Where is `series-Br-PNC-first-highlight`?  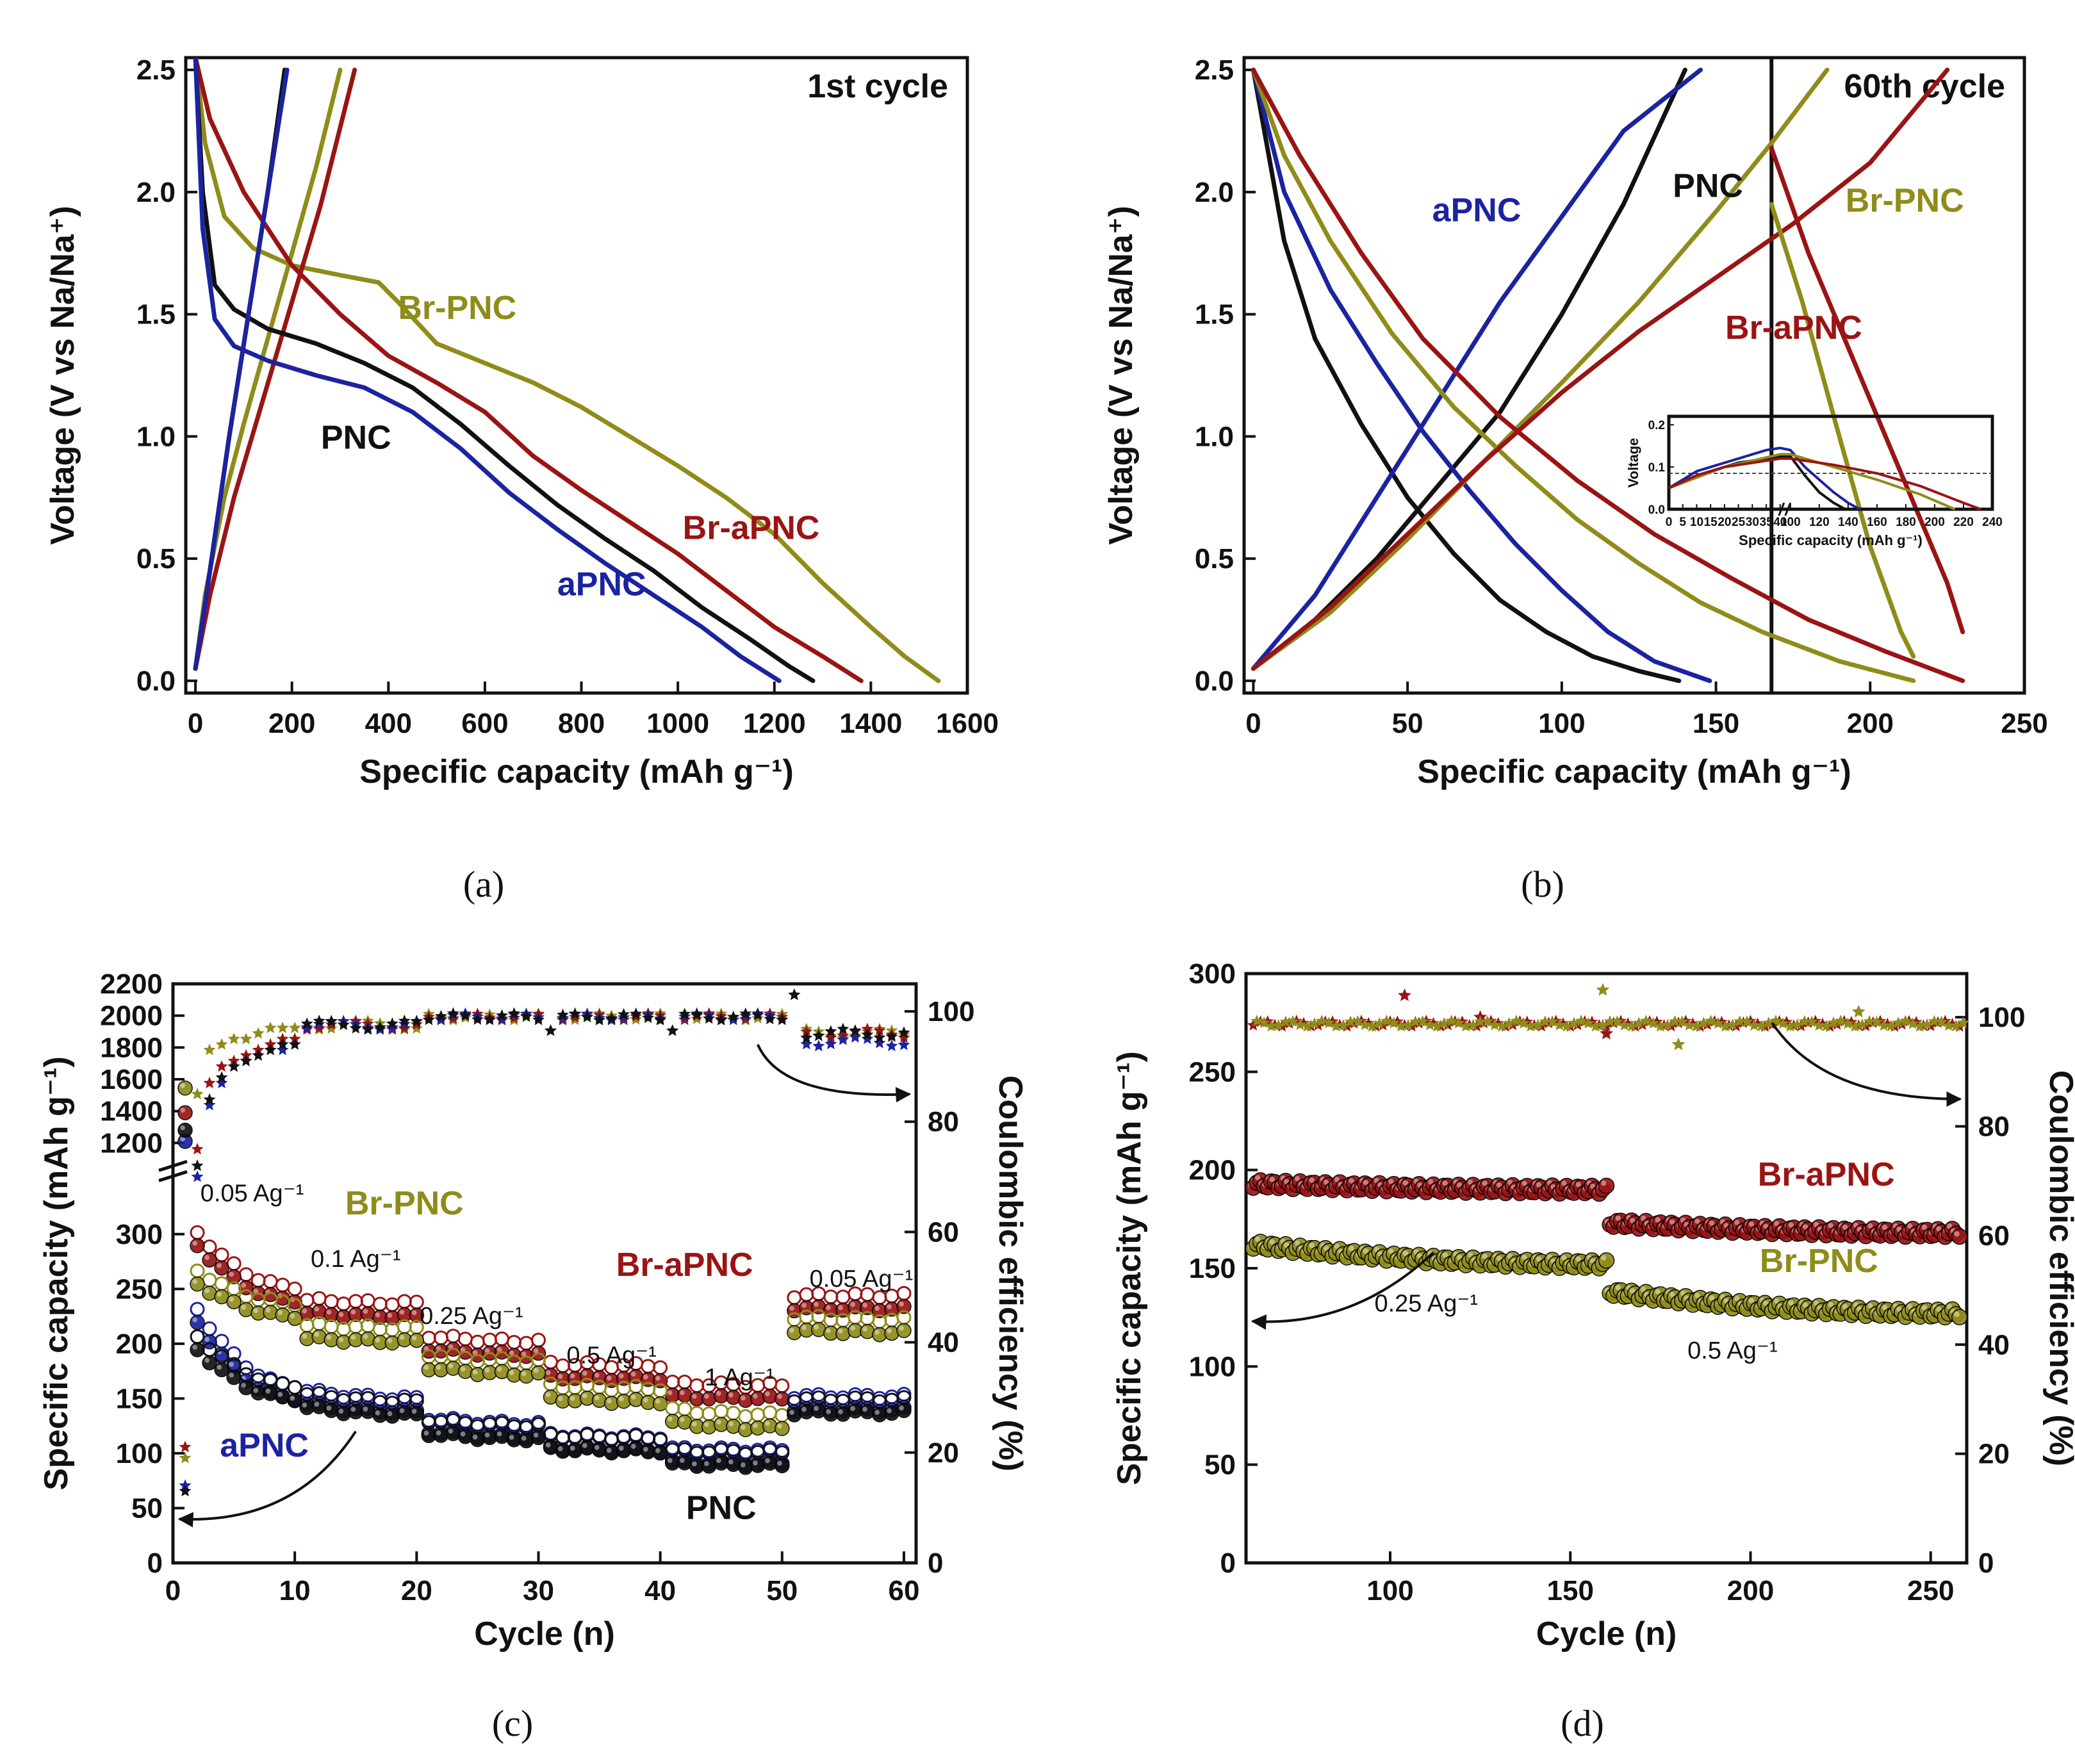
series-Br-PNC-first-highlight is located at coordinates (183, 1085).